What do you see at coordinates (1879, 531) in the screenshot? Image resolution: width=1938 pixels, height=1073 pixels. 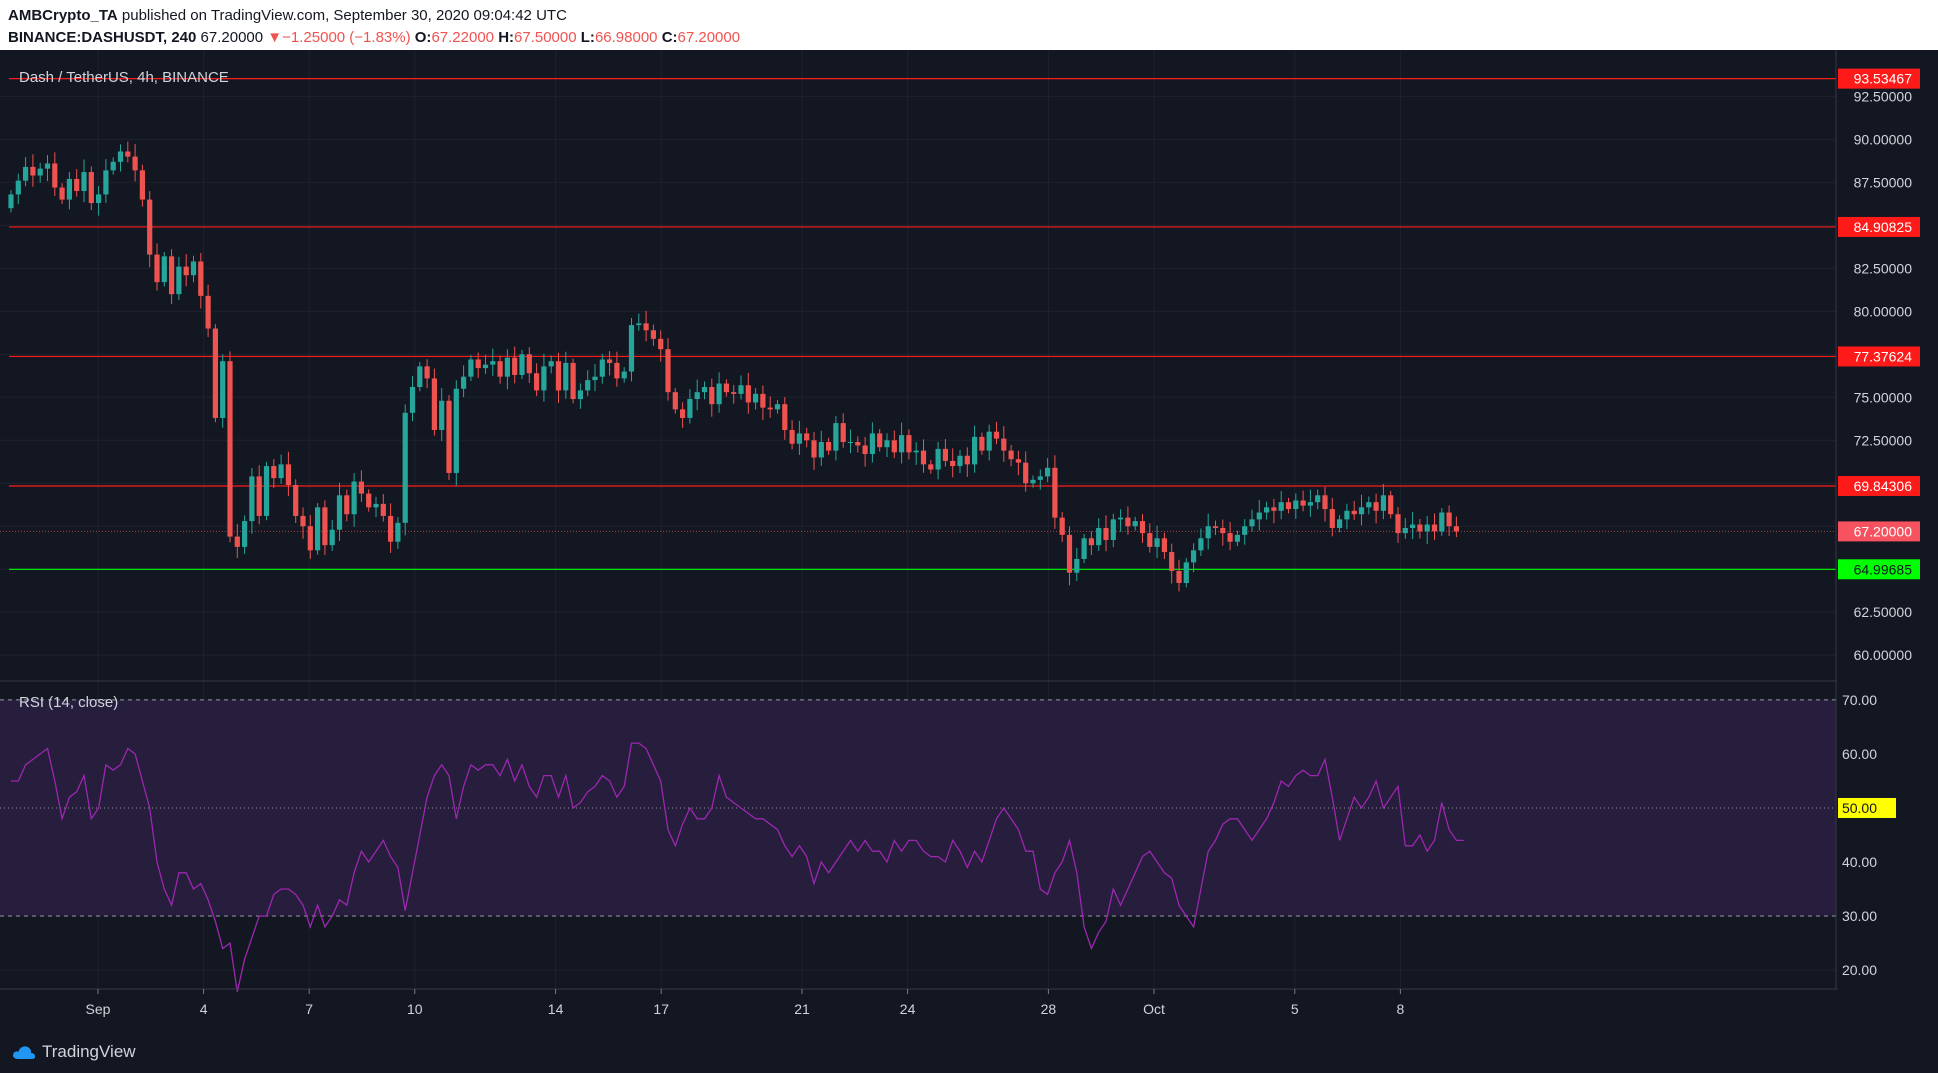 I see `last-price-tag` at bounding box center [1879, 531].